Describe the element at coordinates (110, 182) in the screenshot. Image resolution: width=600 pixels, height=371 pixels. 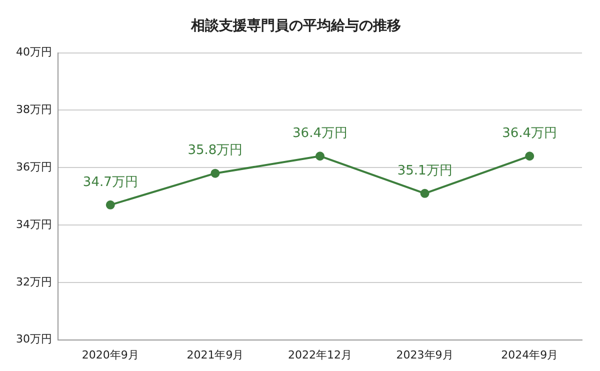
I see `data-label: 34.7万円` at that location.